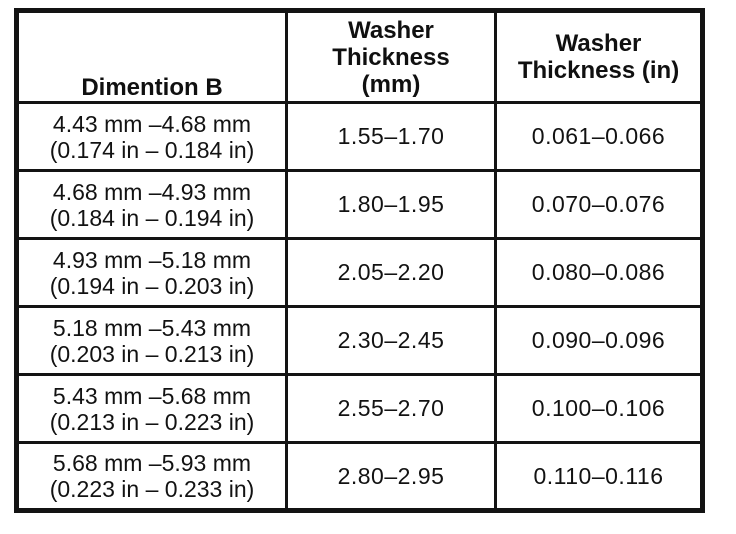  I want to click on dimension-mm-range: 4.43 mm –4.68 mm, so click(152, 123).